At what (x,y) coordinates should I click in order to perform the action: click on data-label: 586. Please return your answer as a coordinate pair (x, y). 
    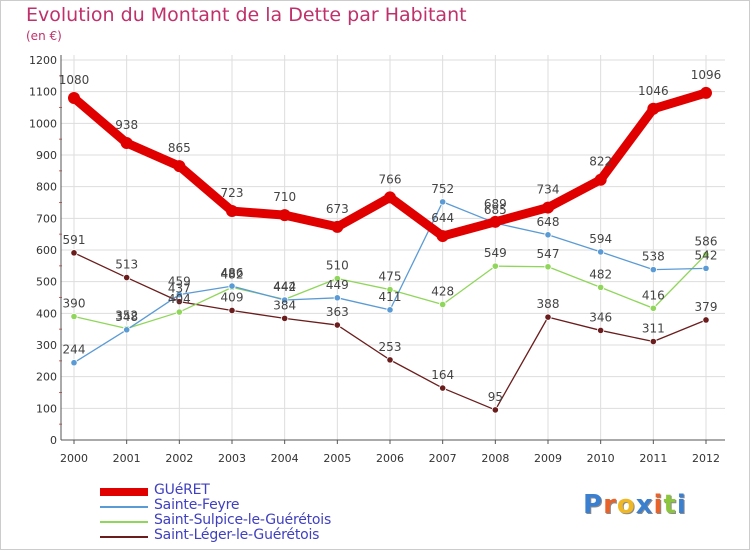
    Looking at the image, I should click on (706, 241).